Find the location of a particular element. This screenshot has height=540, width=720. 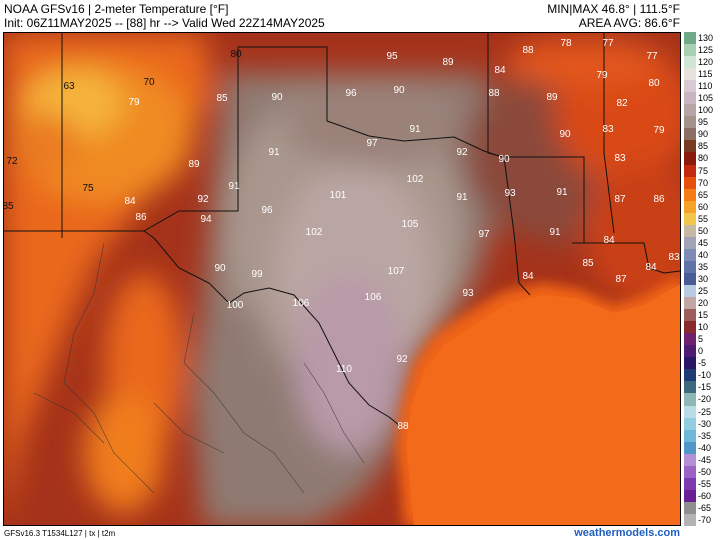

color-scale-label: 105 is located at coordinates (706, 98).